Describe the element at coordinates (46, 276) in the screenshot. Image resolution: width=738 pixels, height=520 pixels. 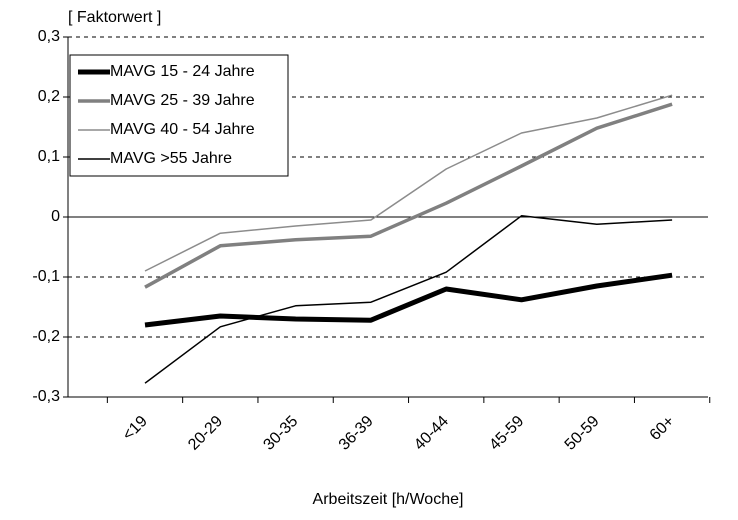
I see `y-tick-label: -0,1` at that location.